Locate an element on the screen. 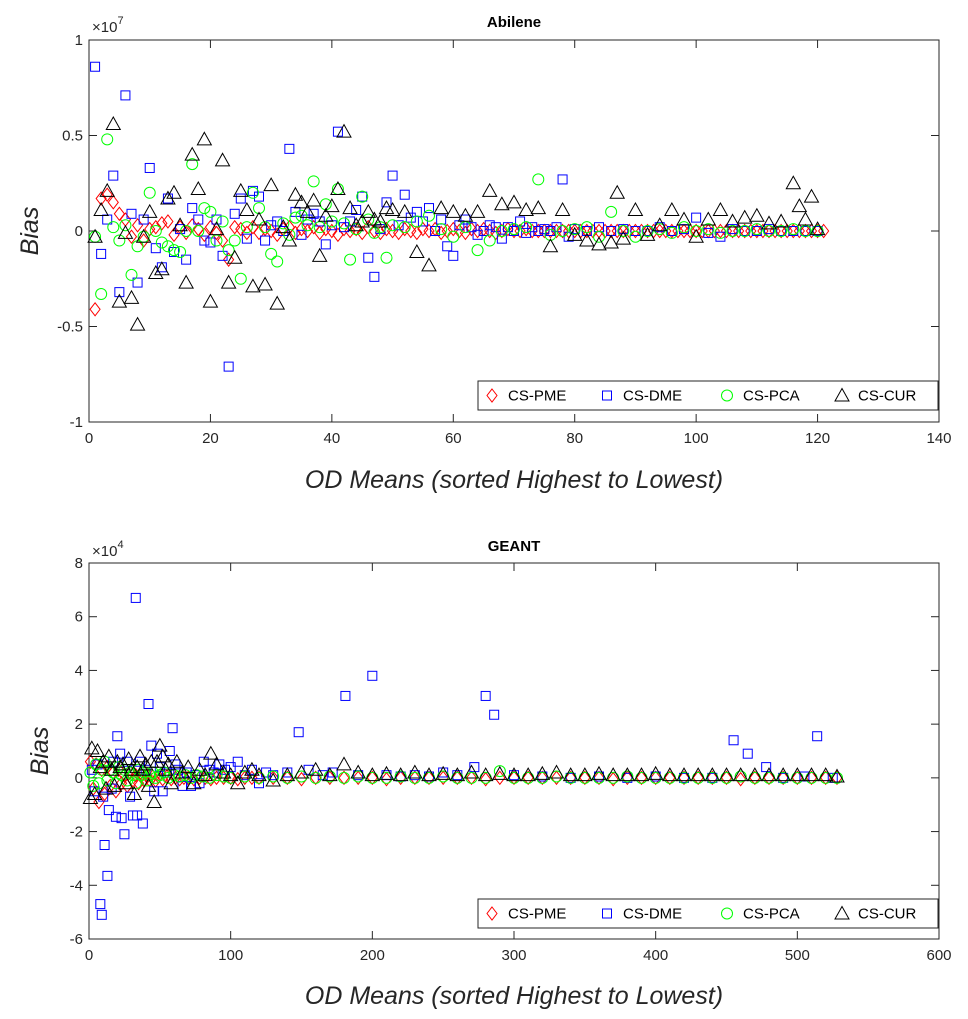 The height and width of the screenshot is (1019, 968). y-tick-label: -1 is located at coordinates (76, 422).